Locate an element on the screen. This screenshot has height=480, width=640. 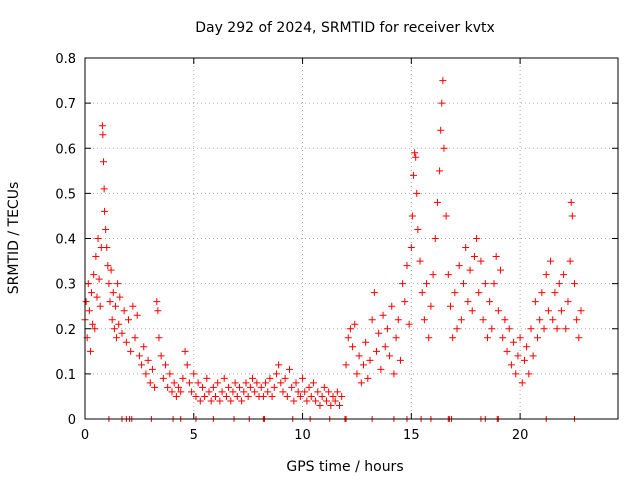
y-tick-label: 0.7 is located at coordinates (65, 104).